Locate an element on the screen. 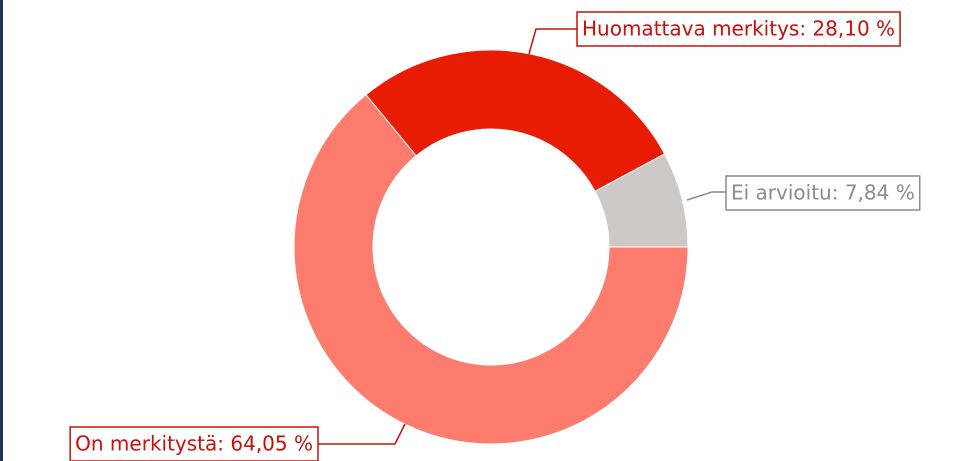 The height and width of the screenshot is (461, 963). data-label: On merkitystä: 64,05 % is located at coordinates (194, 444).